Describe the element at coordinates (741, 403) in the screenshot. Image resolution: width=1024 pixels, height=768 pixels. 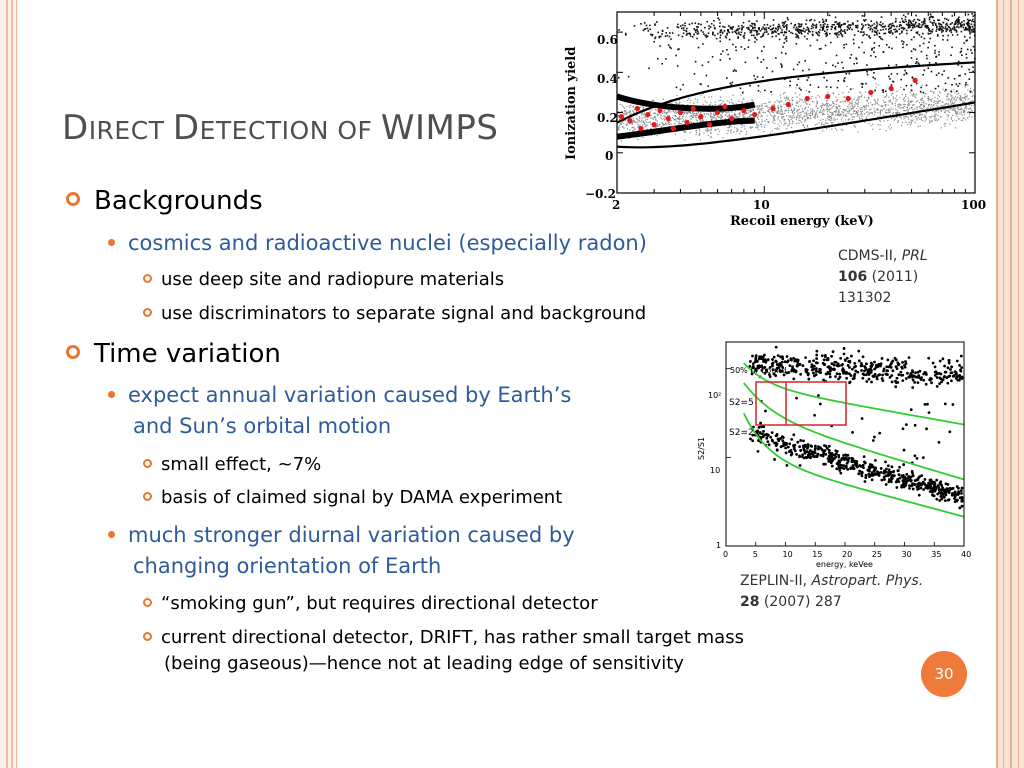
I see `annotation-s2-5: S2=5` at that location.